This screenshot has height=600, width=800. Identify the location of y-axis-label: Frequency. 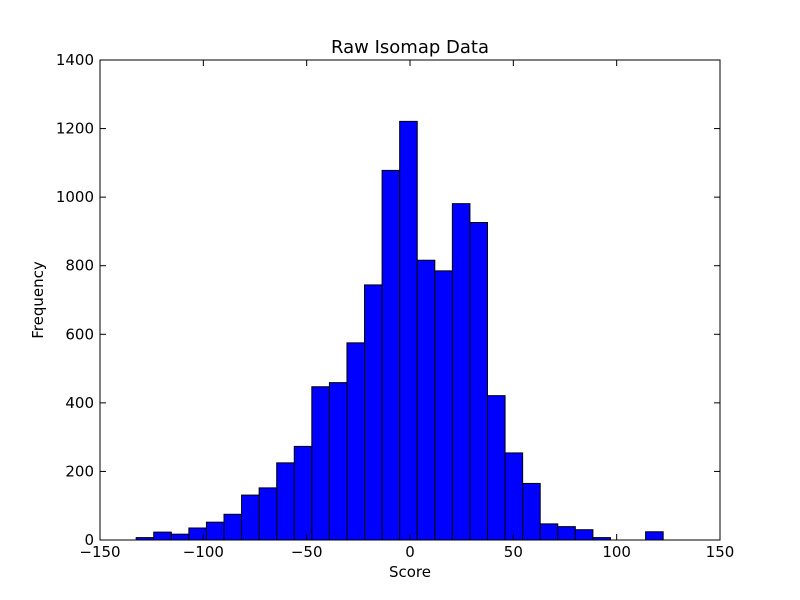
(38, 300).